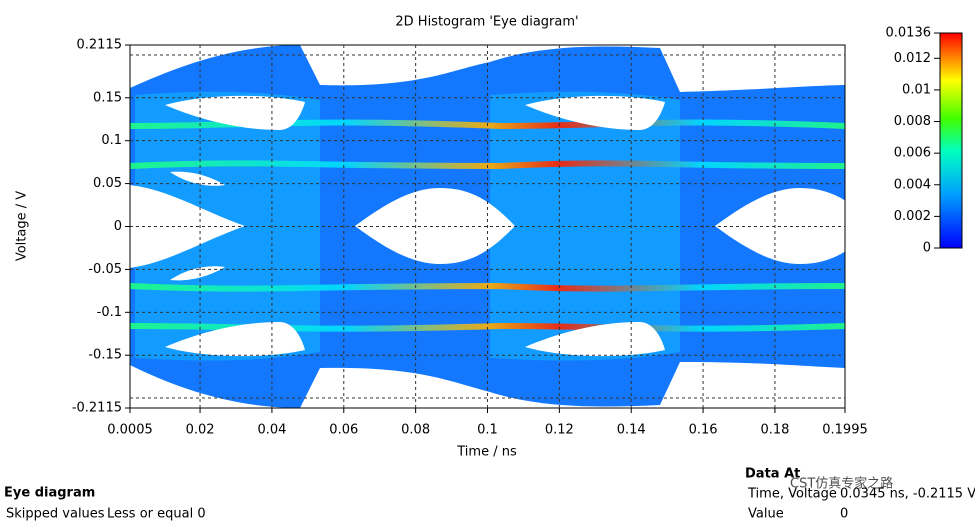 The height and width of the screenshot is (526, 975). I want to click on footer-title: Eye diagram, so click(49, 493).